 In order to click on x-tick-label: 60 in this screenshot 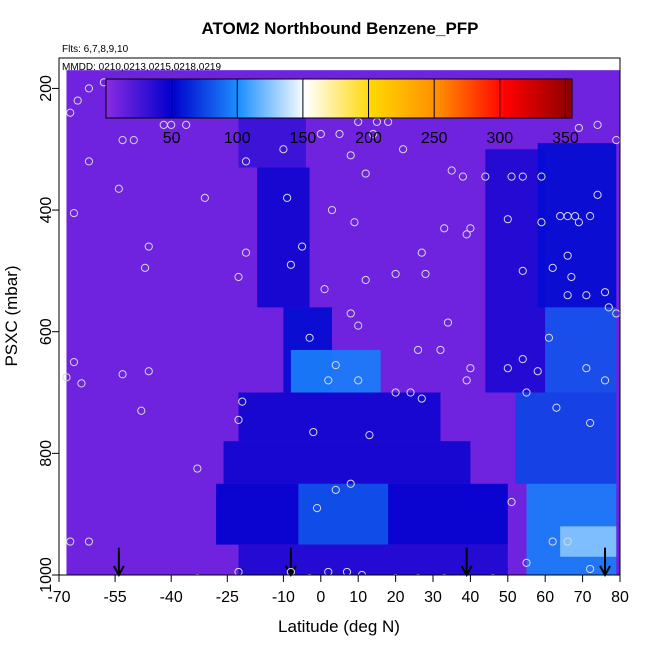, I will do `click(545, 597)`.